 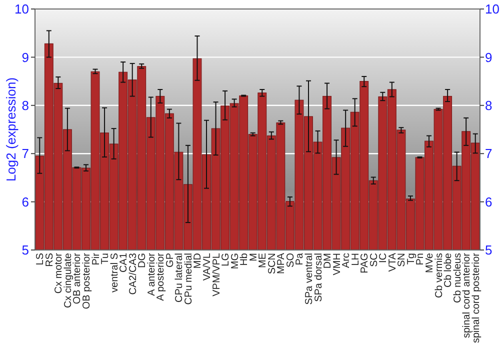 I want to click on x-tick-label: Tu, so click(x=106, y=258).